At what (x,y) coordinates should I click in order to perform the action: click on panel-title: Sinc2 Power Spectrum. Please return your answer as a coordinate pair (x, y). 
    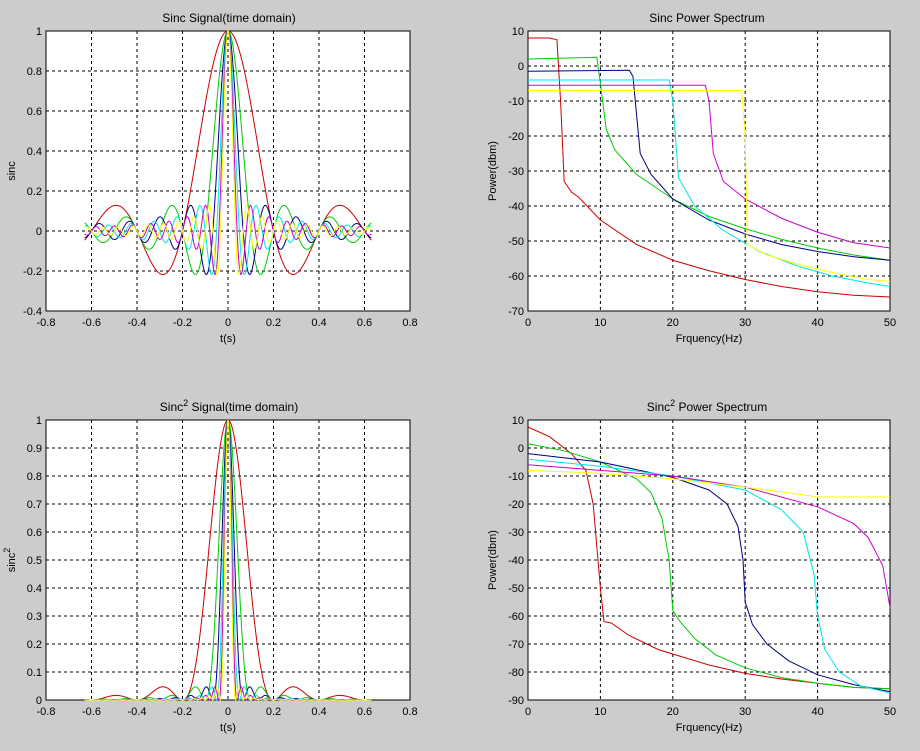
    Looking at the image, I should click on (707, 406).